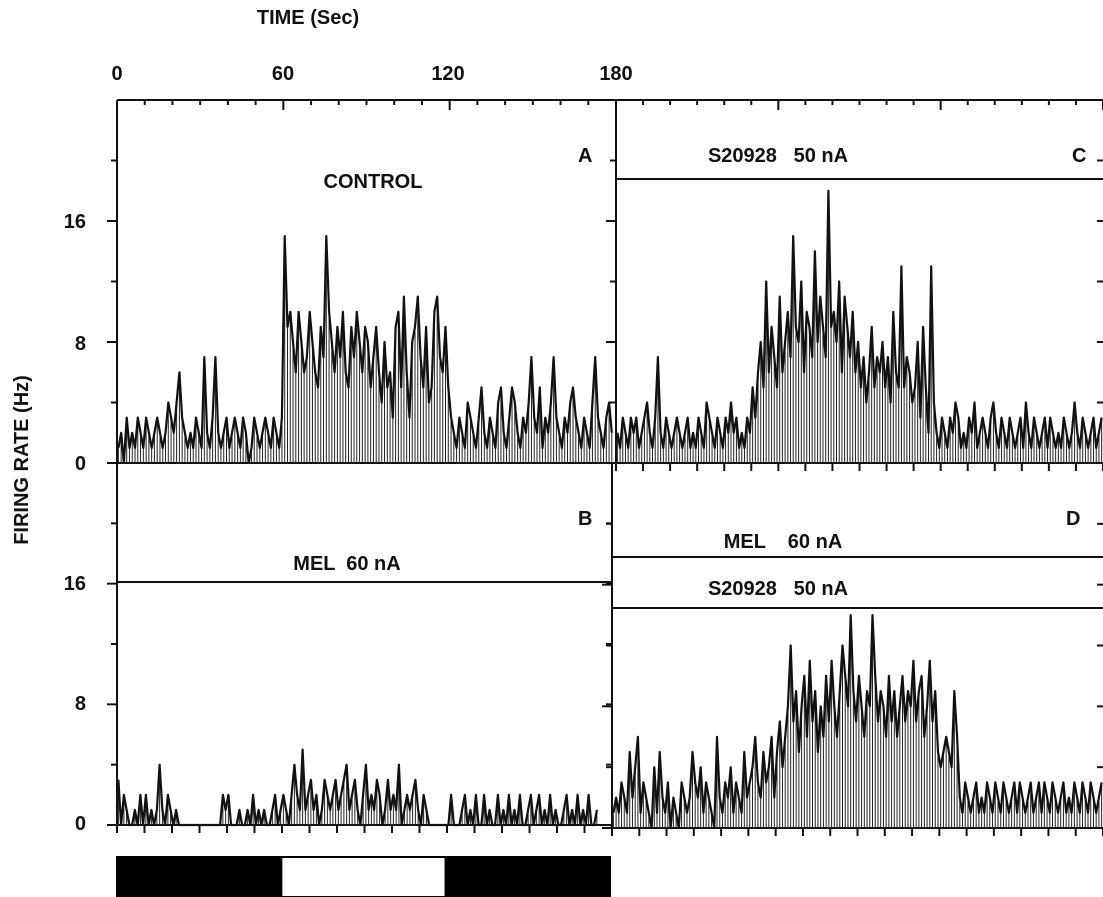  Describe the element at coordinates (778, 156) in the screenshot. I see `drug-label-s20928-c: S20928 50 nA` at that location.